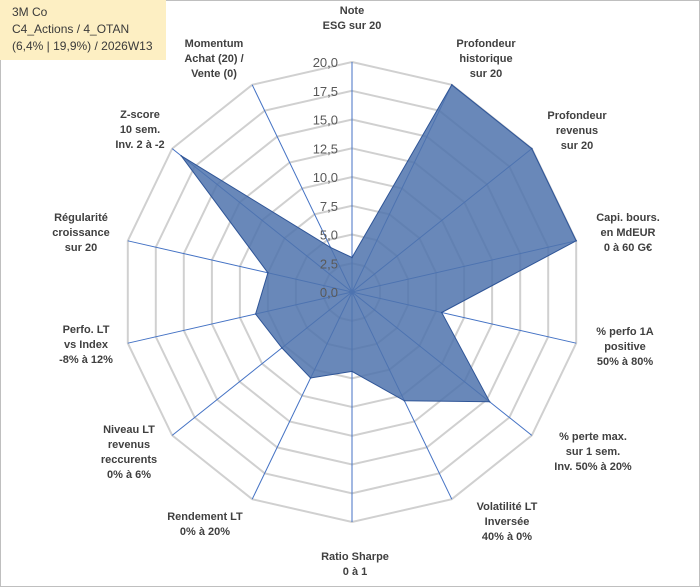 The image size is (700, 587). Describe the element at coordinates (329, 292) in the screenshot. I see `tick-label: 0,0` at that location.